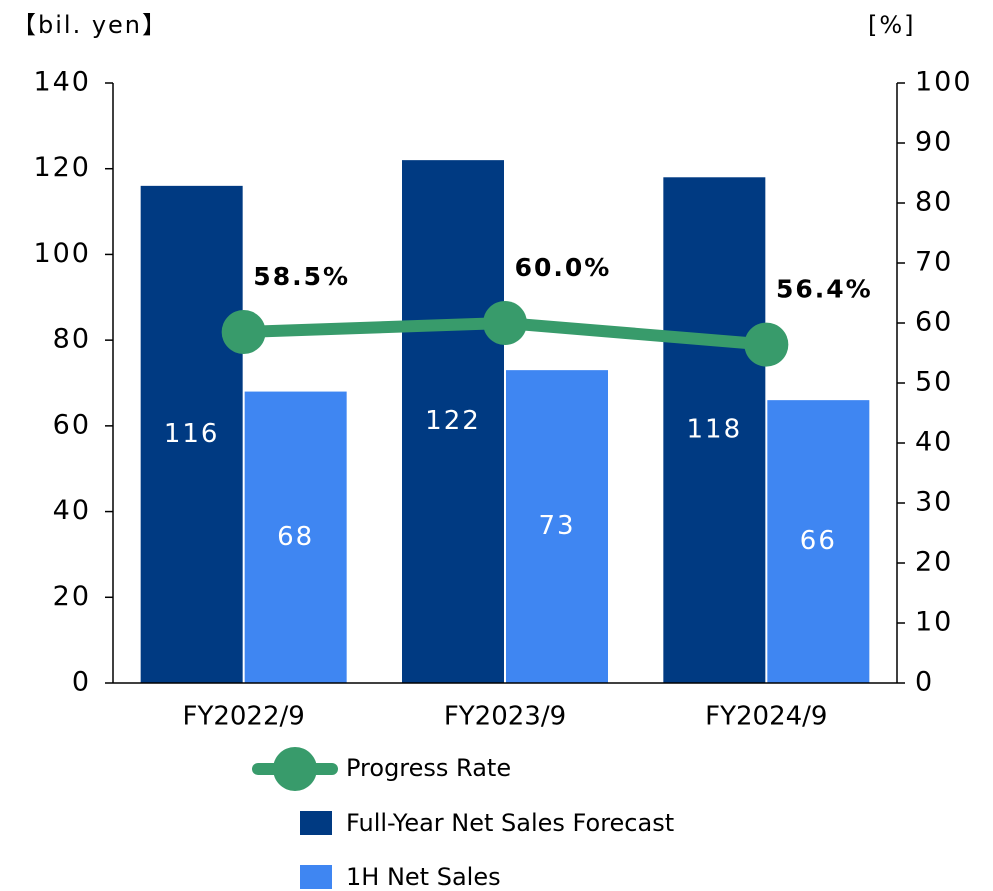 Image resolution: width=993 pixels, height=891 pixels. Describe the element at coordinates (295, 769) in the screenshot. I see `legend-marker` at that location.